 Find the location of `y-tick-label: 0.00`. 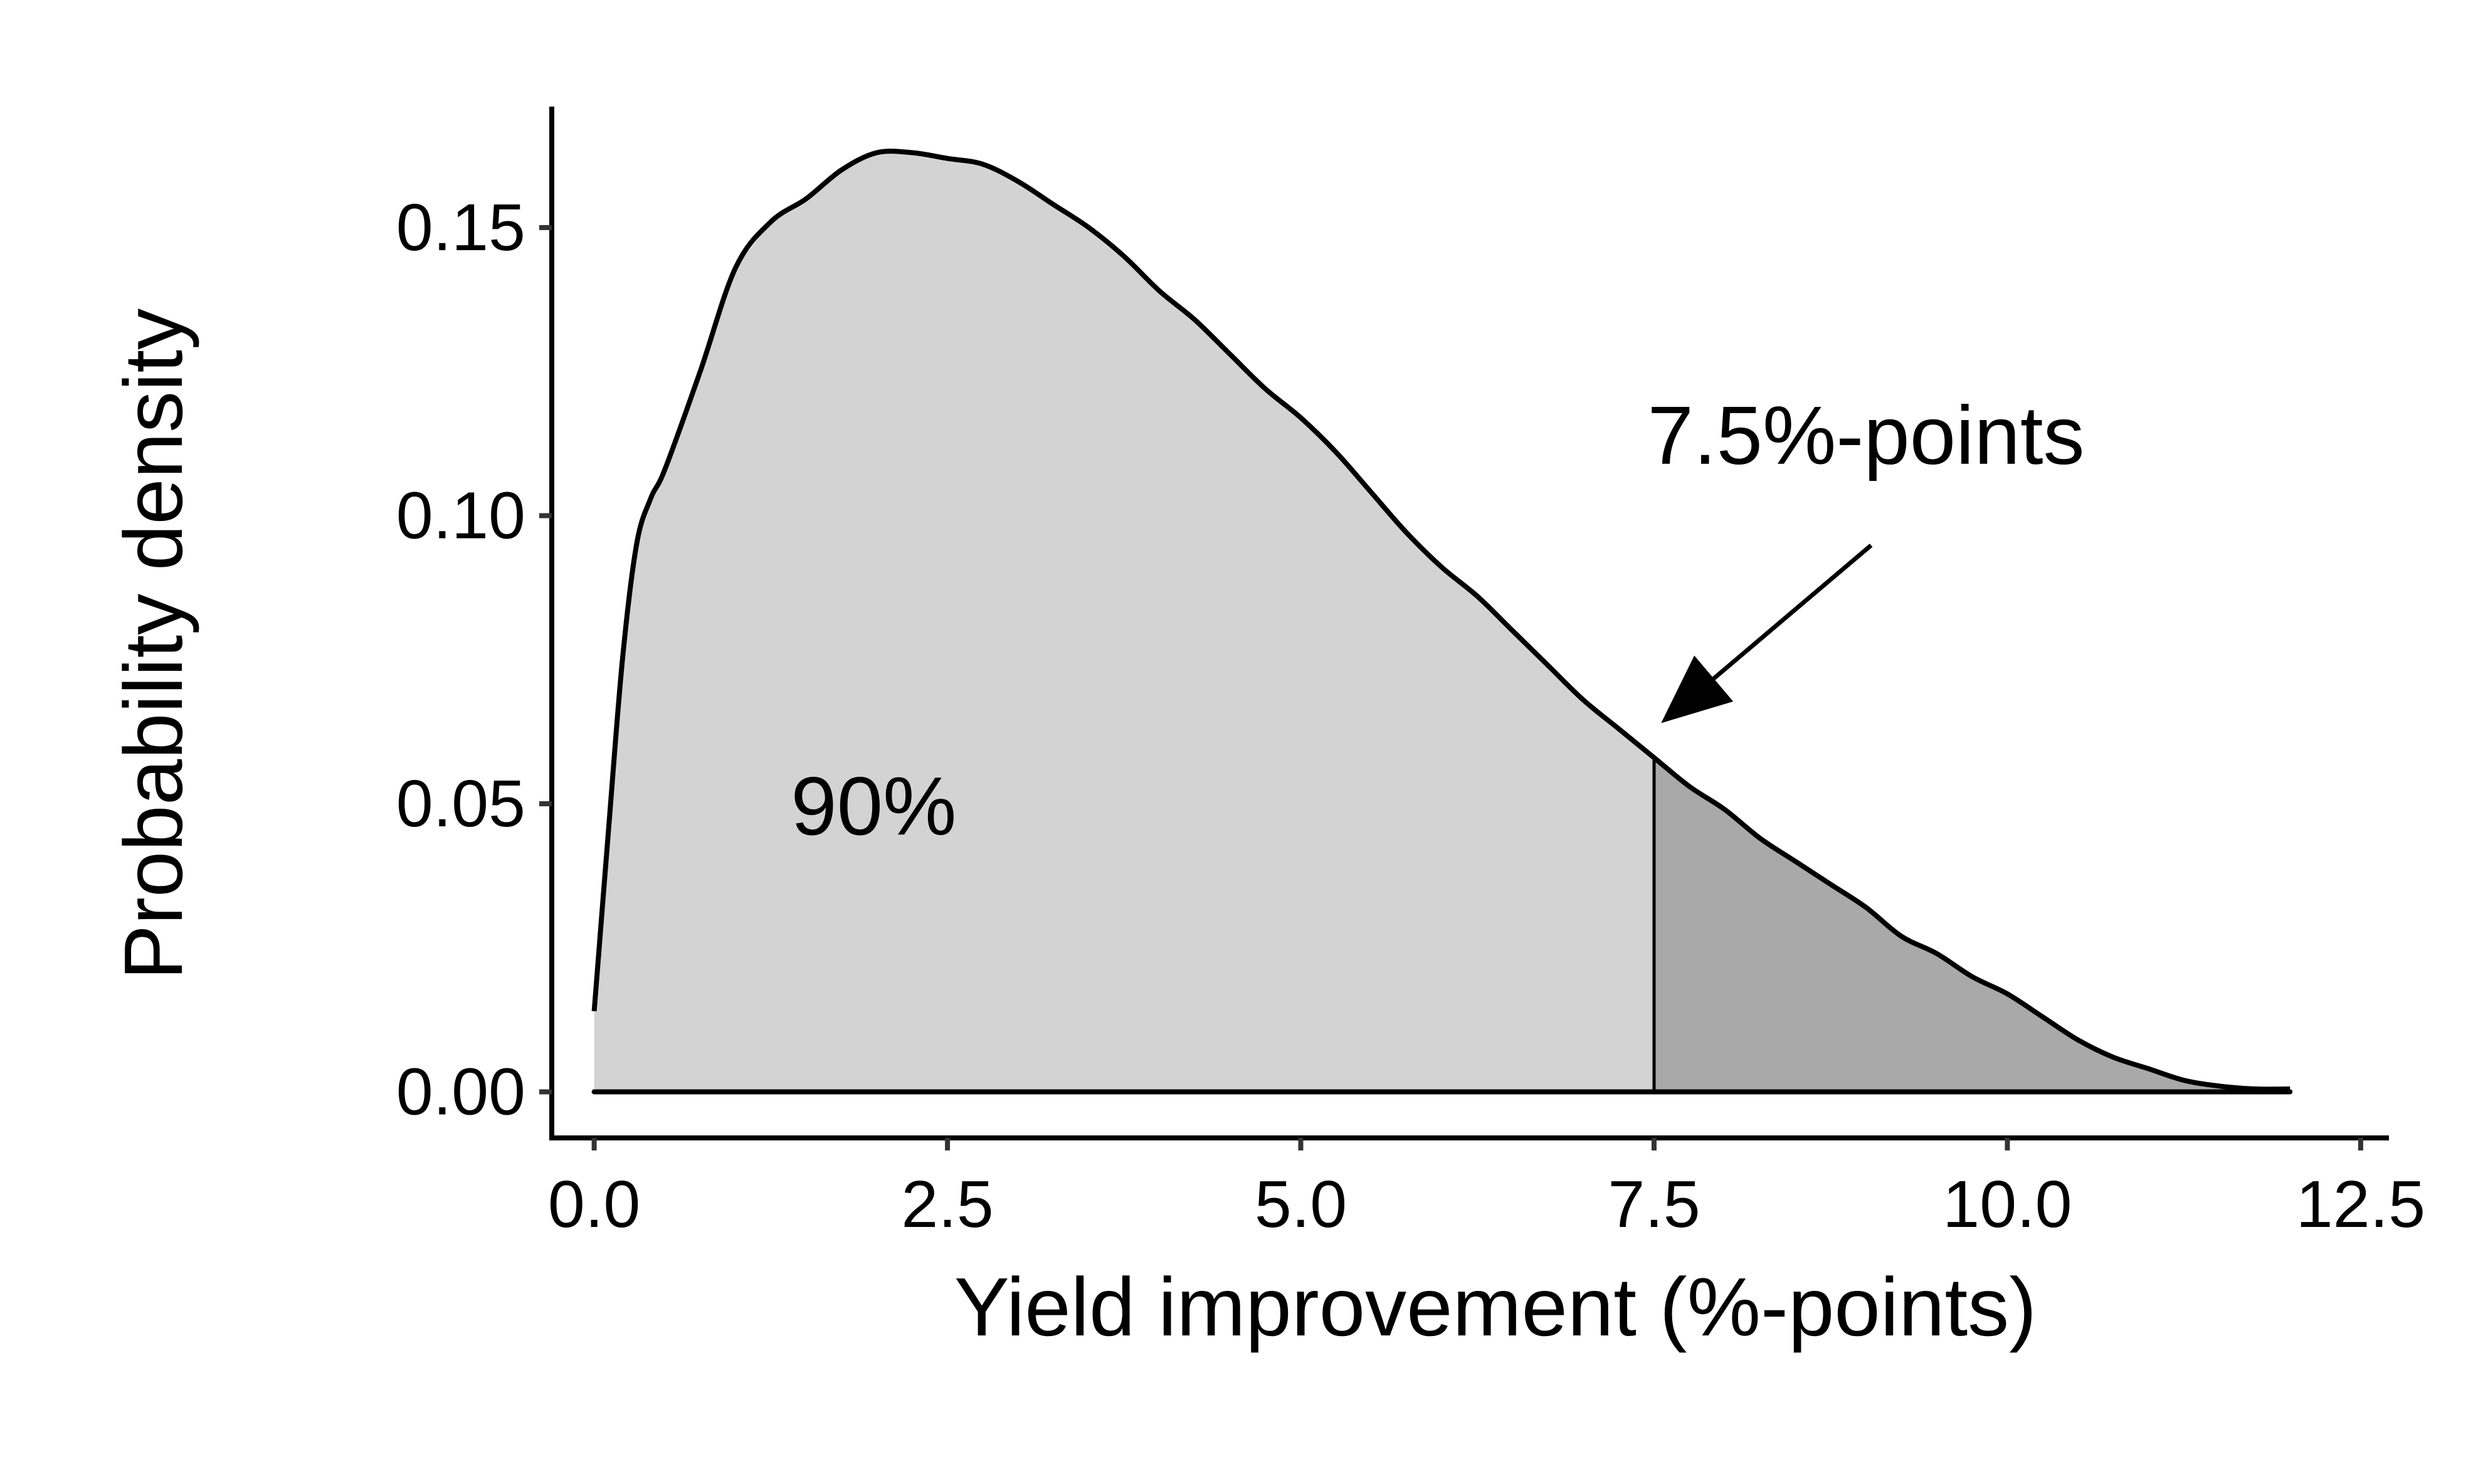

y-tick-label: 0.00 is located at coordinates (461, 1092).